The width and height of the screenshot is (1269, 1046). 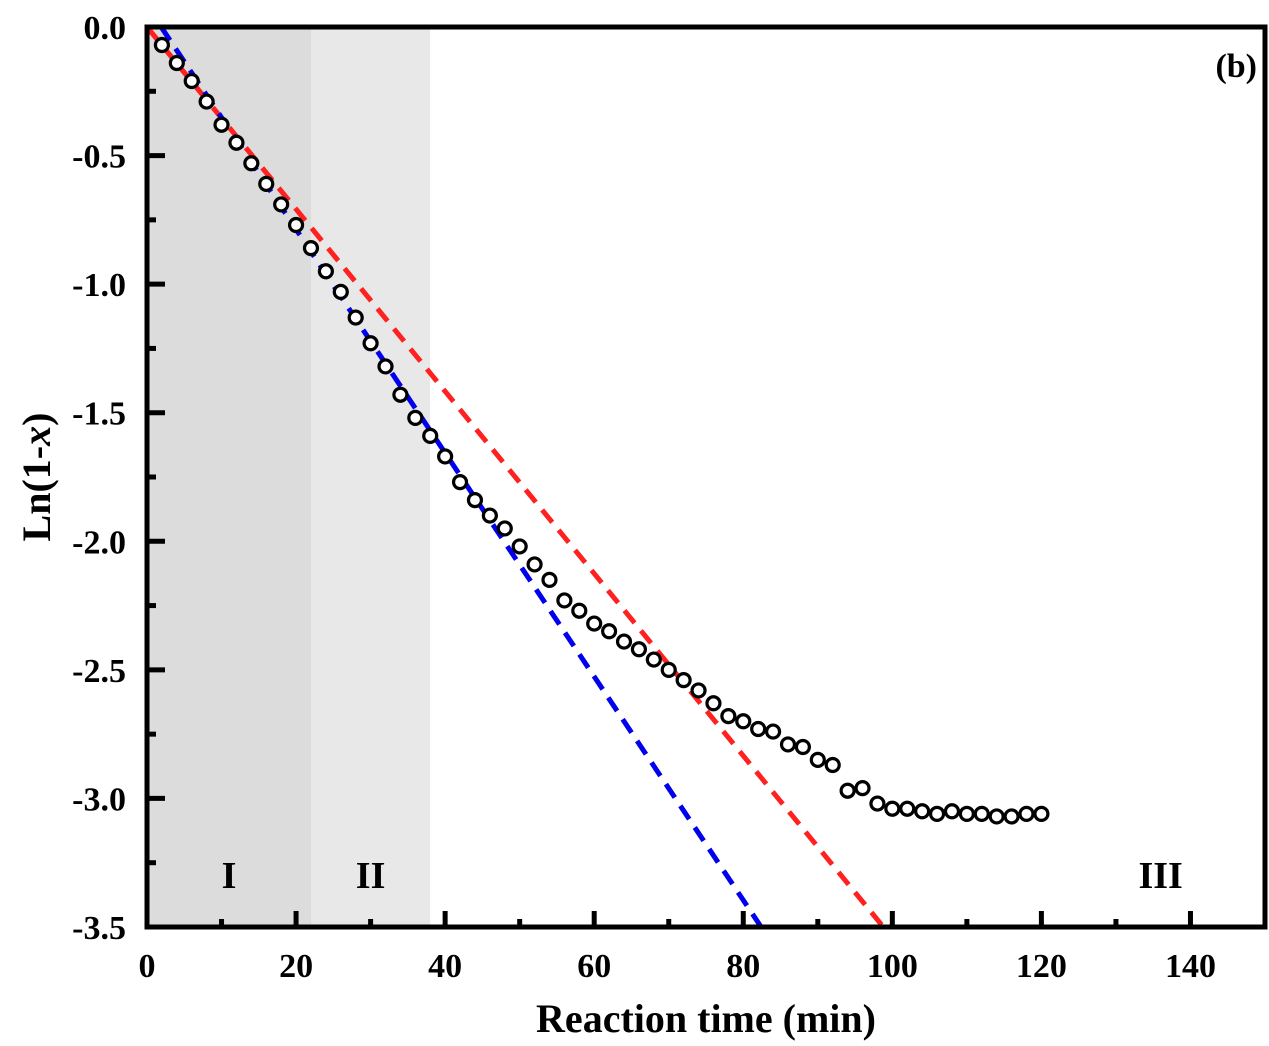 I want to click on x-tick-label: 40, so click(x=445, y=966).